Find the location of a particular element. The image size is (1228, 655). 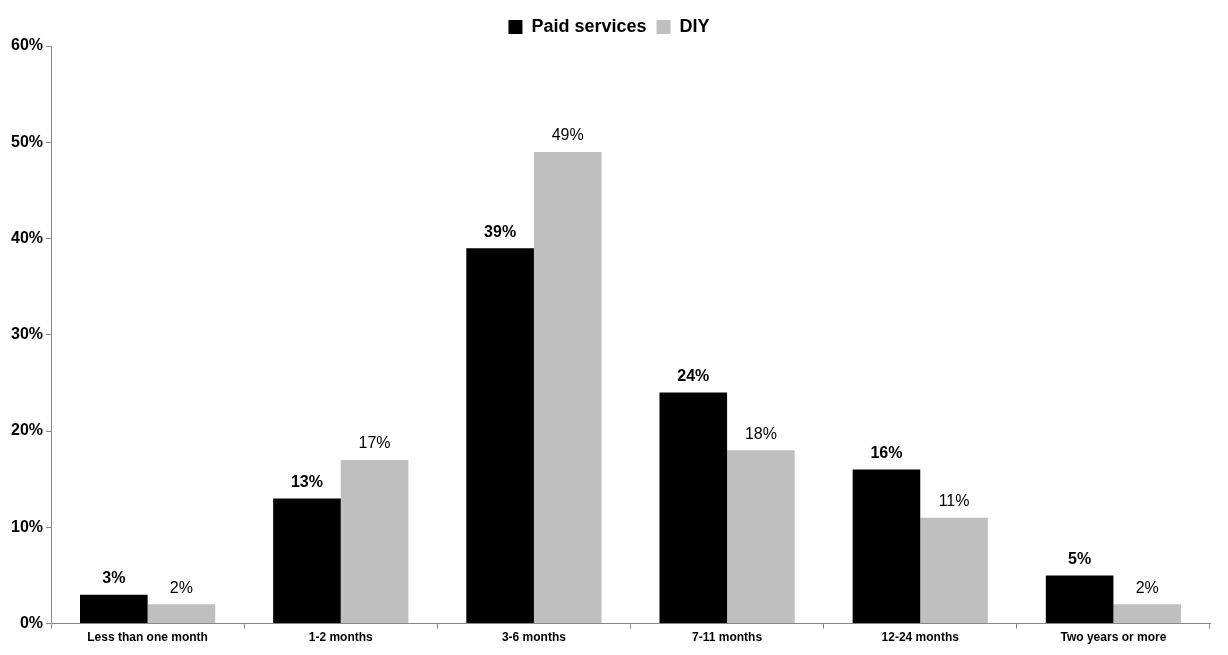

x-tick-label: 7-11 months is located at coordinates (727, 637).